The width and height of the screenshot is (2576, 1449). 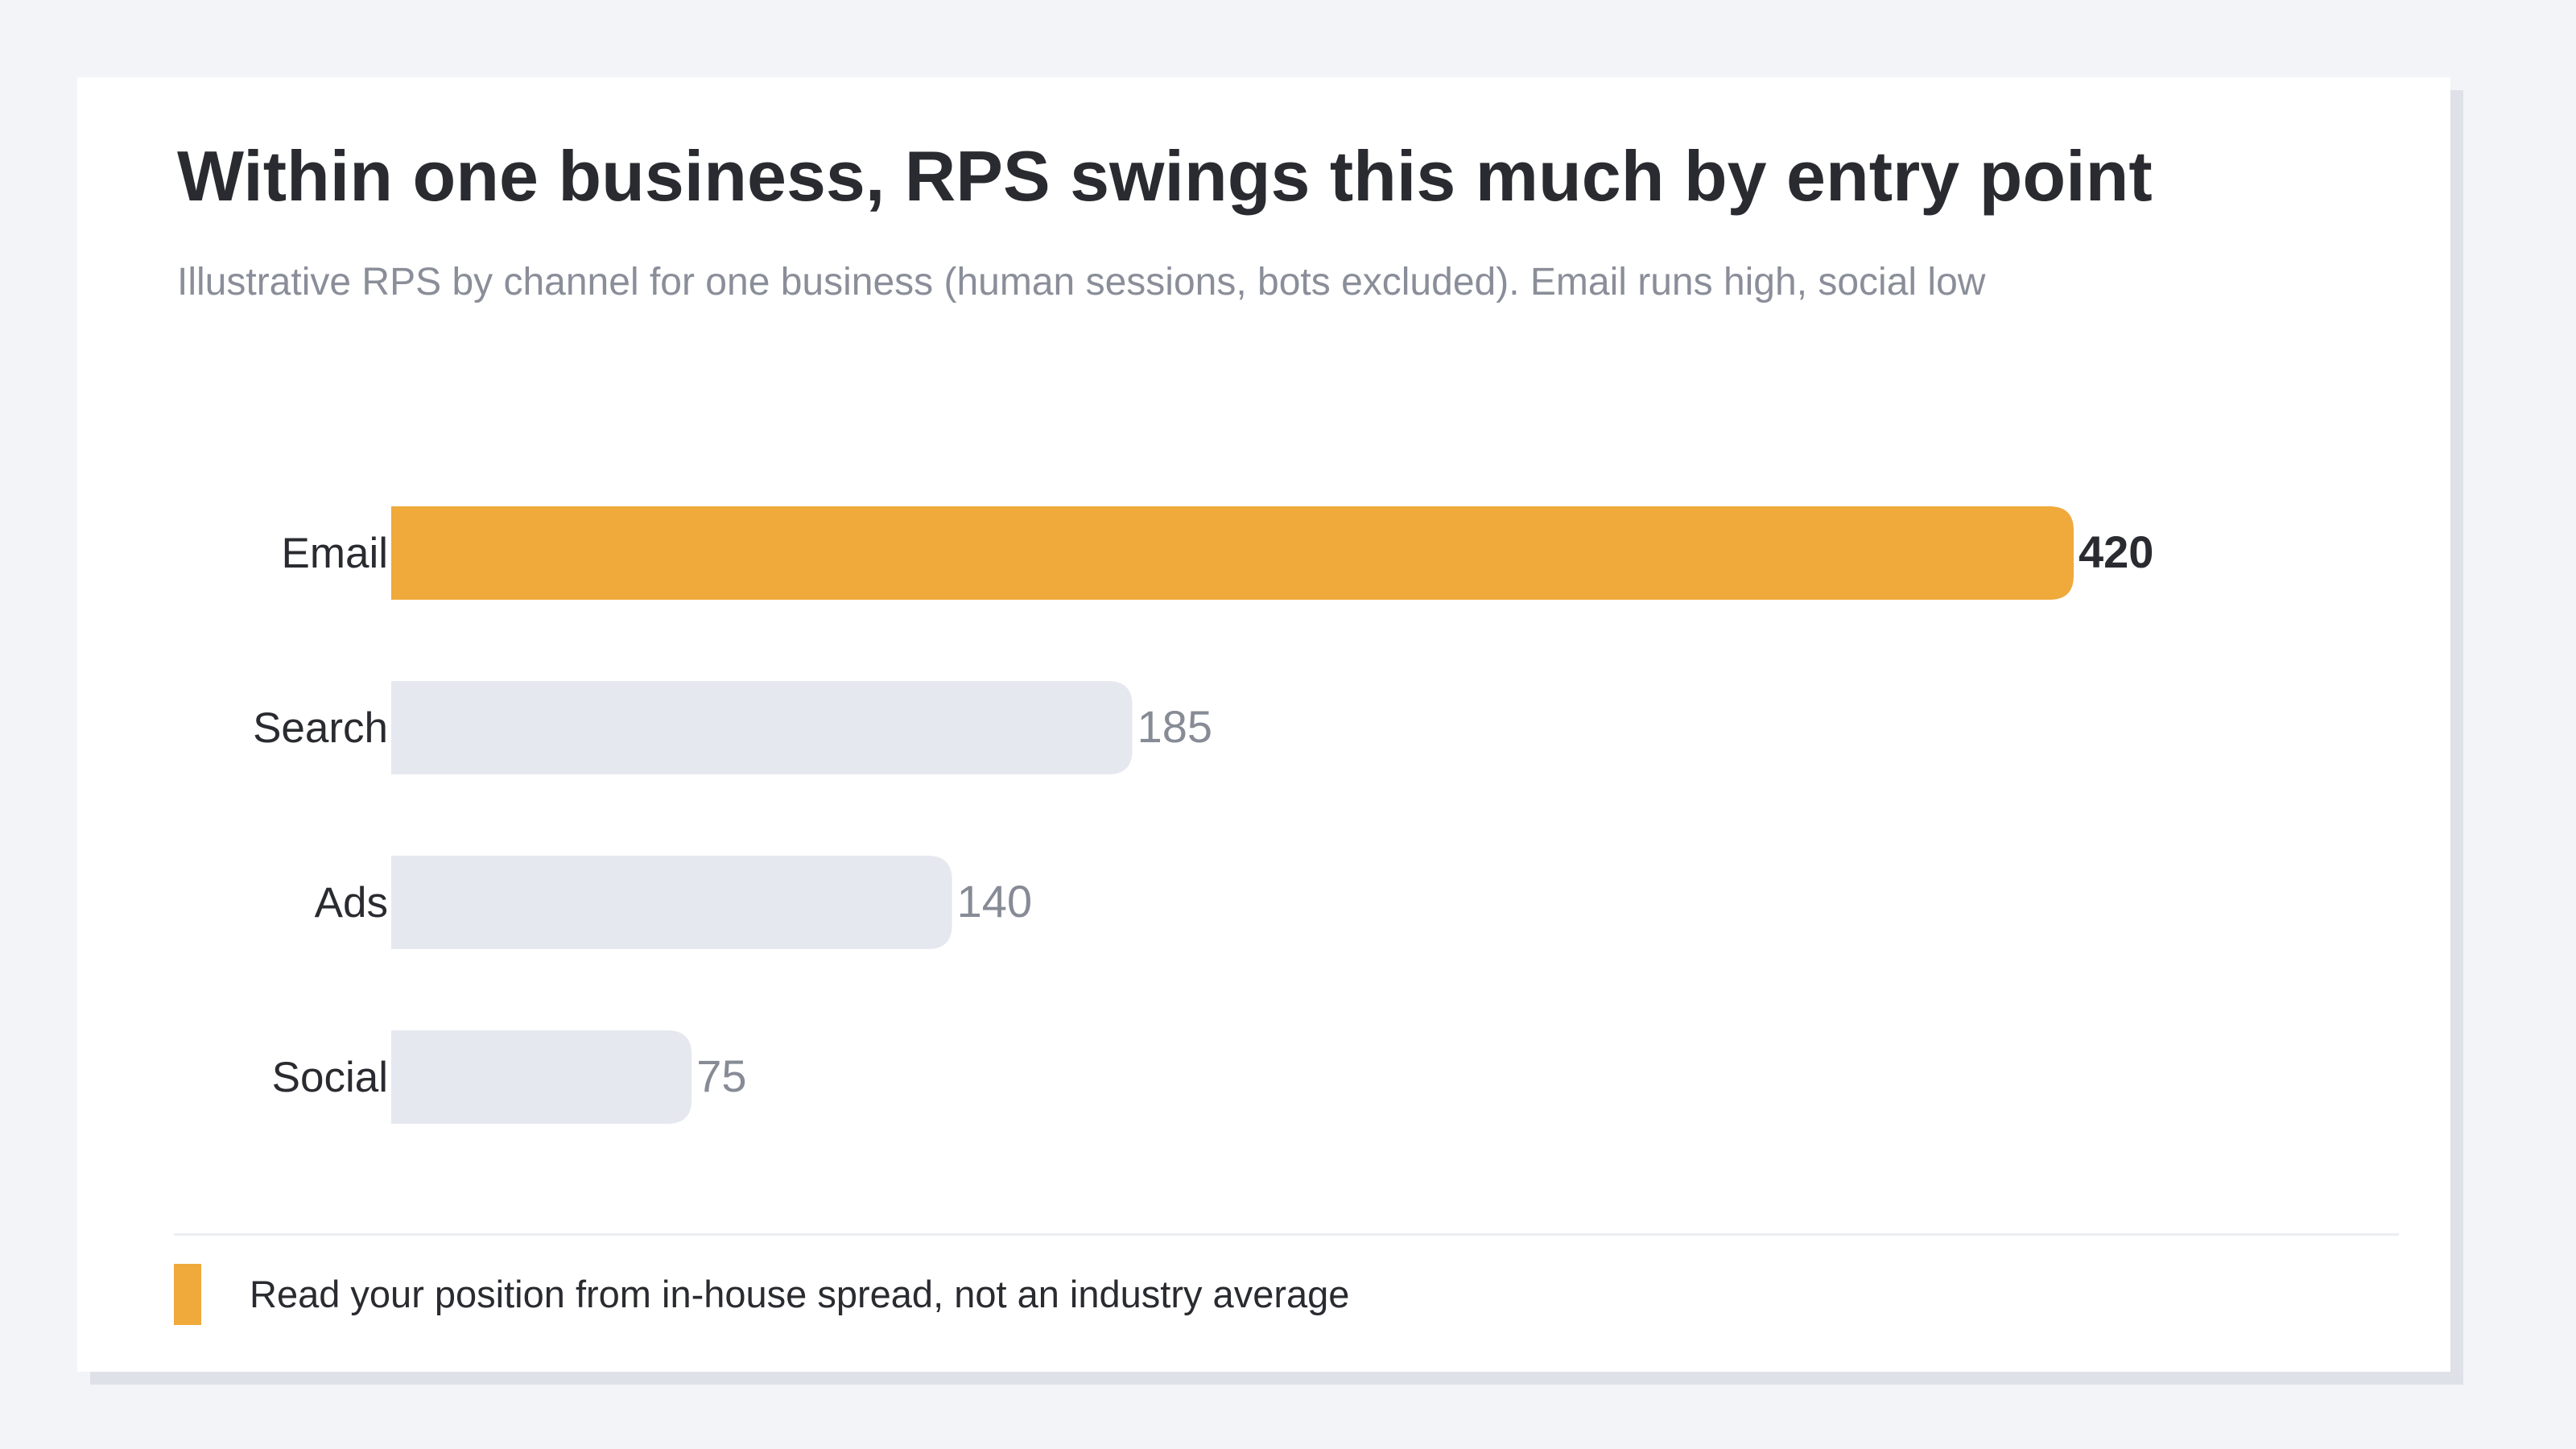 What do you see at coordinates (671, 902) in the screenshot?
I see `bar-ads` at bounding box center [671, 902].